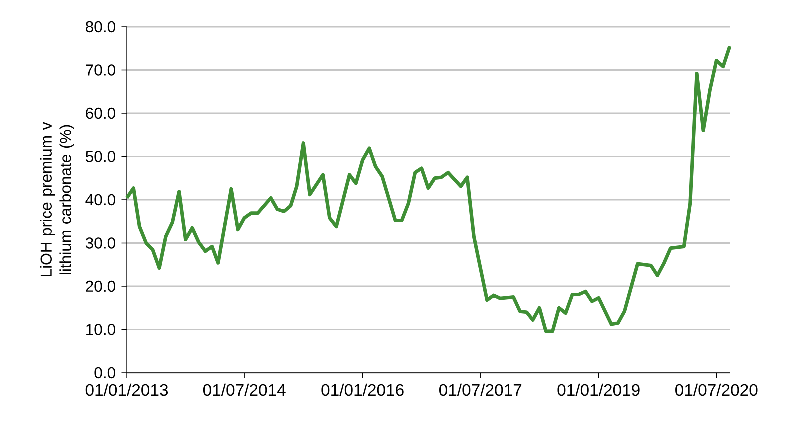  Describe the element at coordinates (363, 390) in the screenshot. I see `x-tick-label: 01/01/2016` at that location.